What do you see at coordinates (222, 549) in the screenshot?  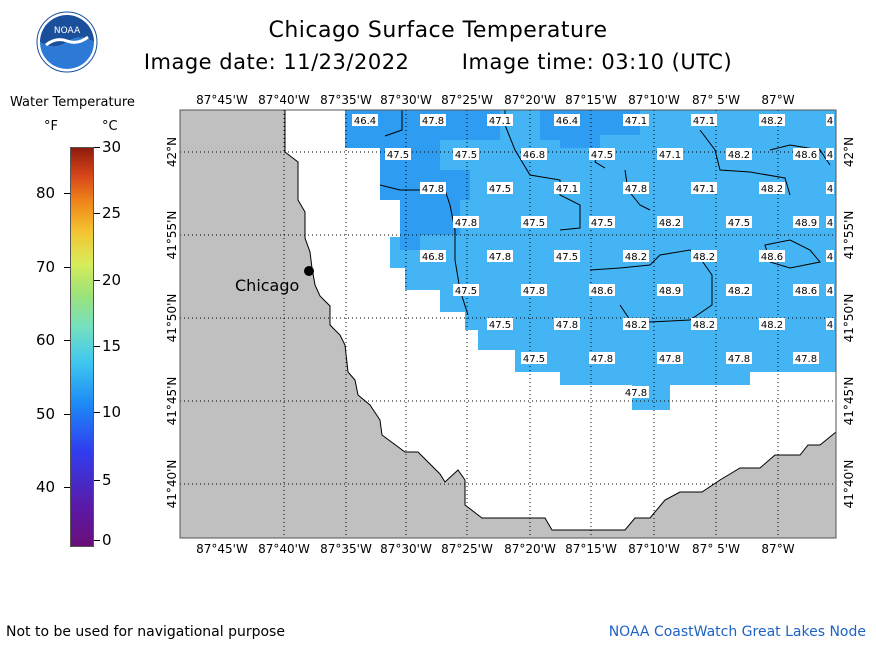 I see `longitude-label: 87°45'W` at bounding box center [222, 549].